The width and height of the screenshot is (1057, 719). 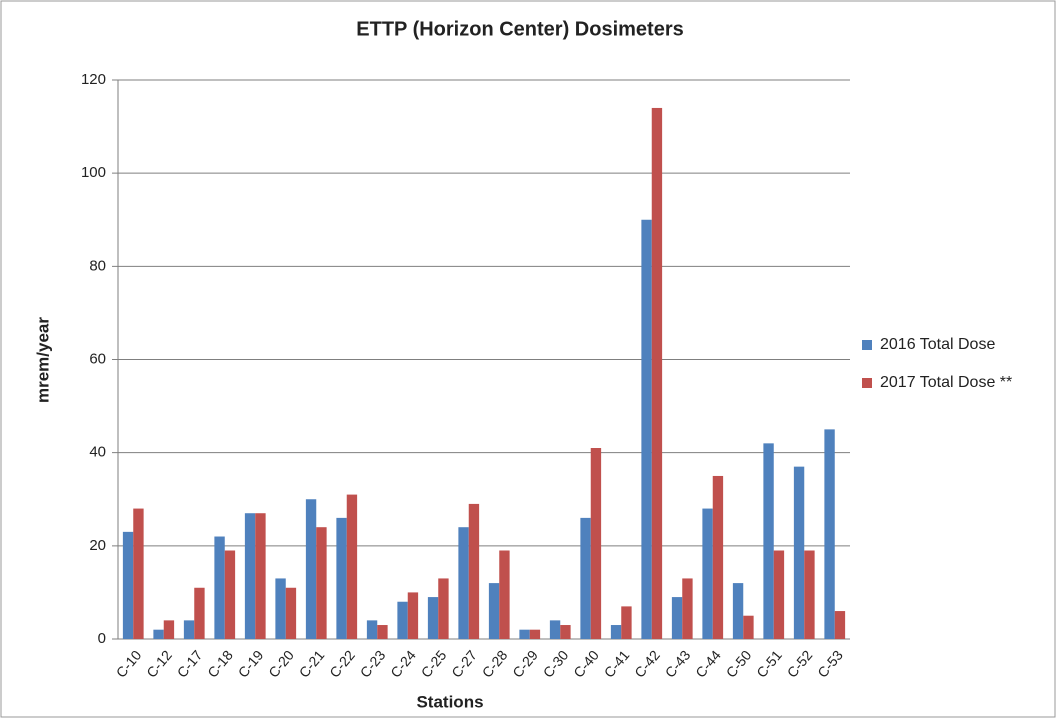 What do you see at coordinates (97, 452) in the screenshot?
I see `y-tick-label: 40` at bounding box center [97, 452].